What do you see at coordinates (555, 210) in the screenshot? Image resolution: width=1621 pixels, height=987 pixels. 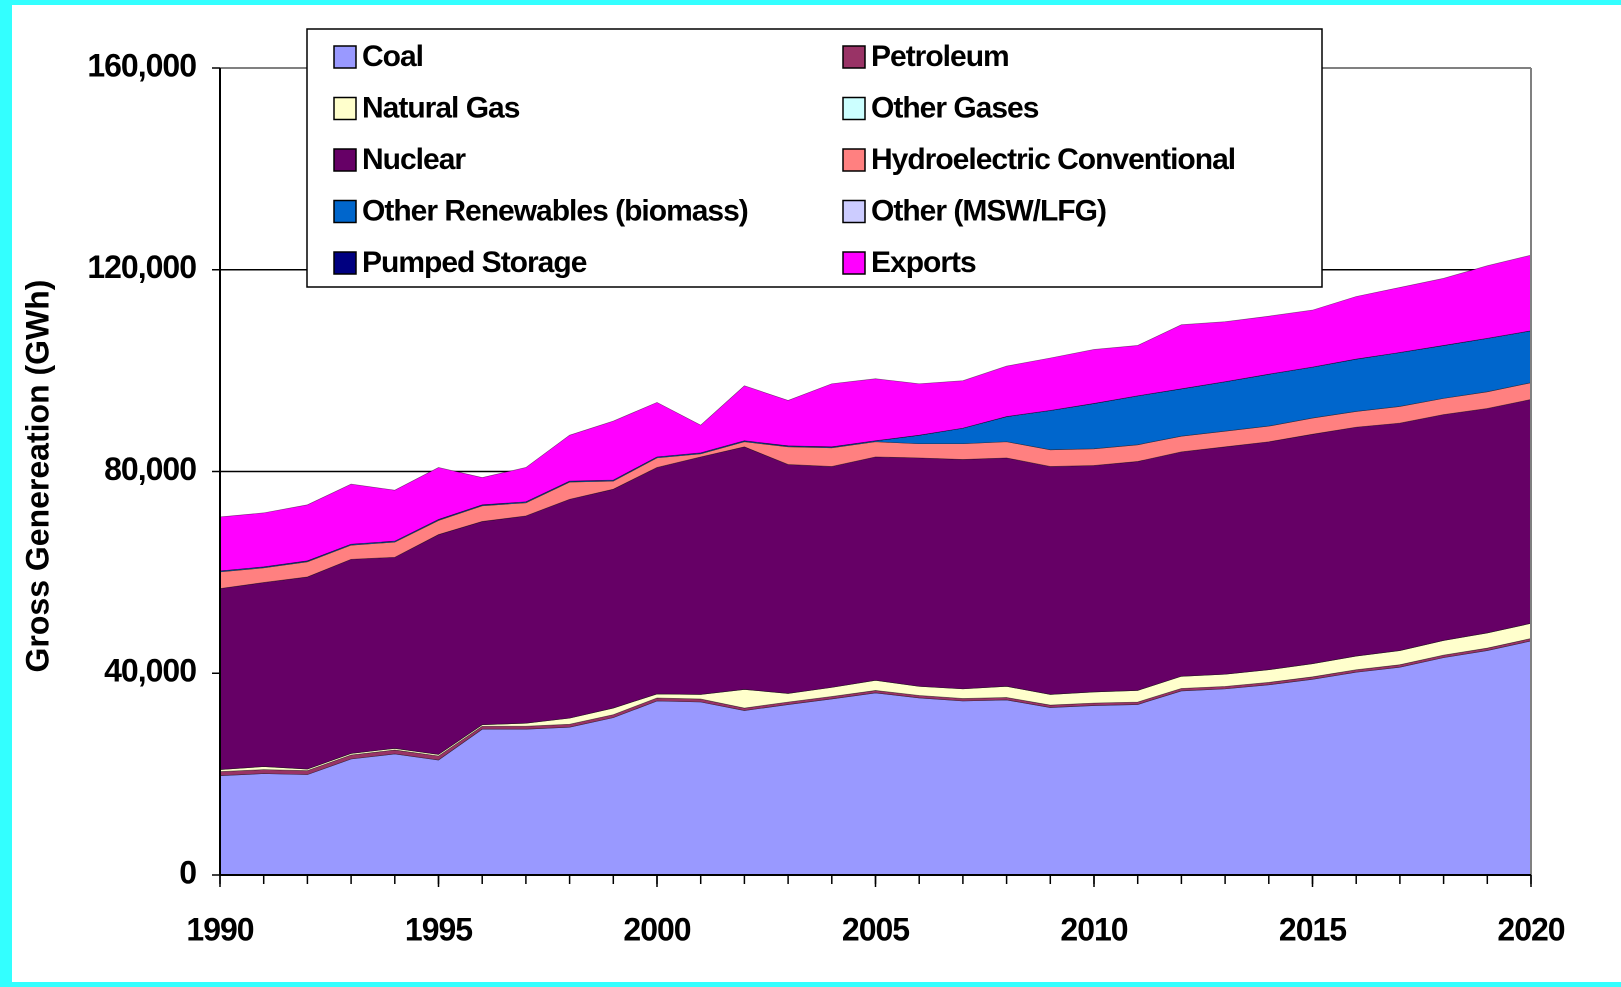 I see `legend-label: Other Renewables (biomass)` at bounding box center [555, 210].